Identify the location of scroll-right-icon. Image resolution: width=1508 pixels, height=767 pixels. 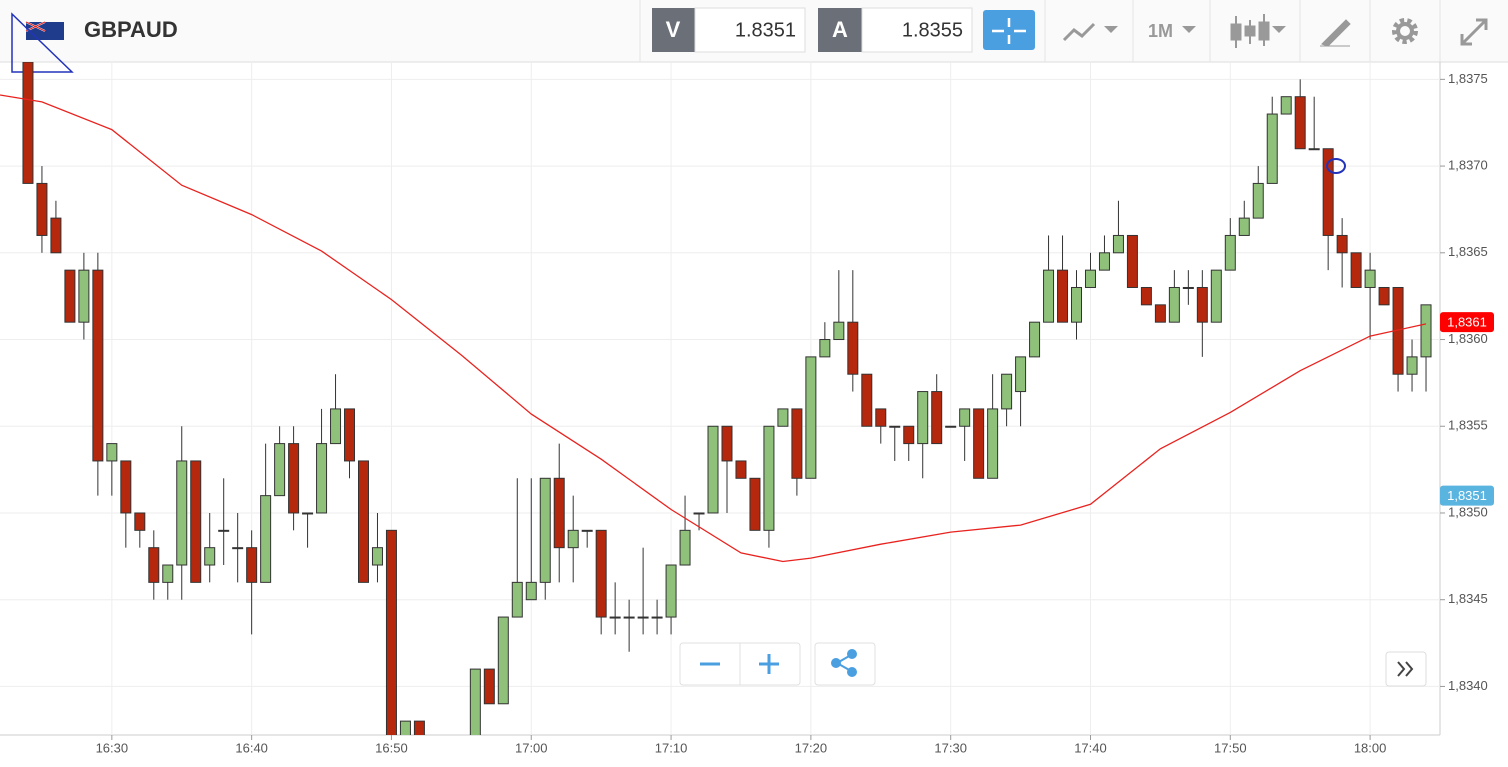
(1405, 669).